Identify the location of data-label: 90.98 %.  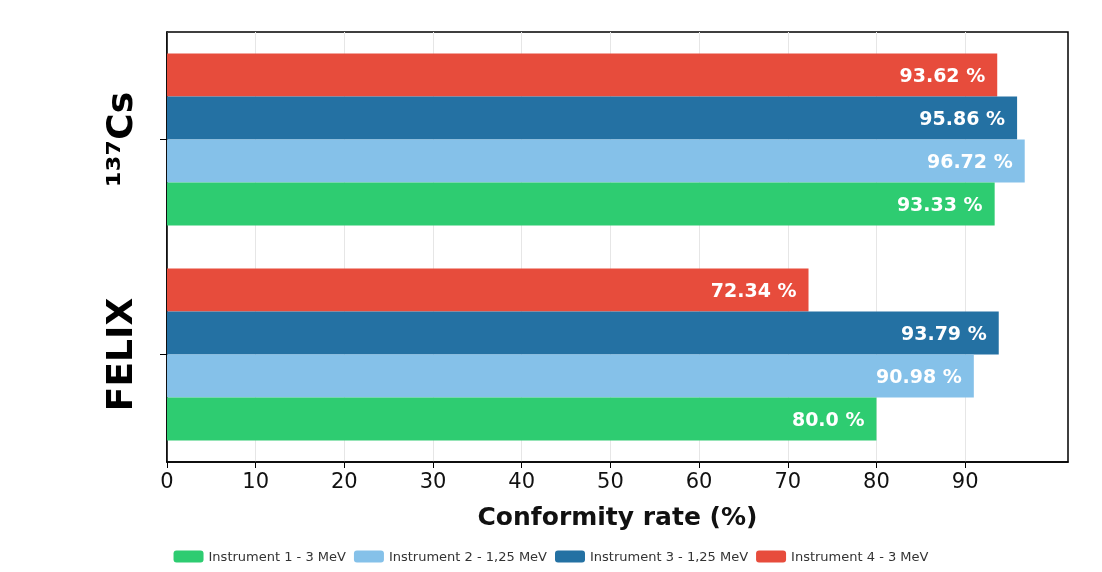
(919, 376).